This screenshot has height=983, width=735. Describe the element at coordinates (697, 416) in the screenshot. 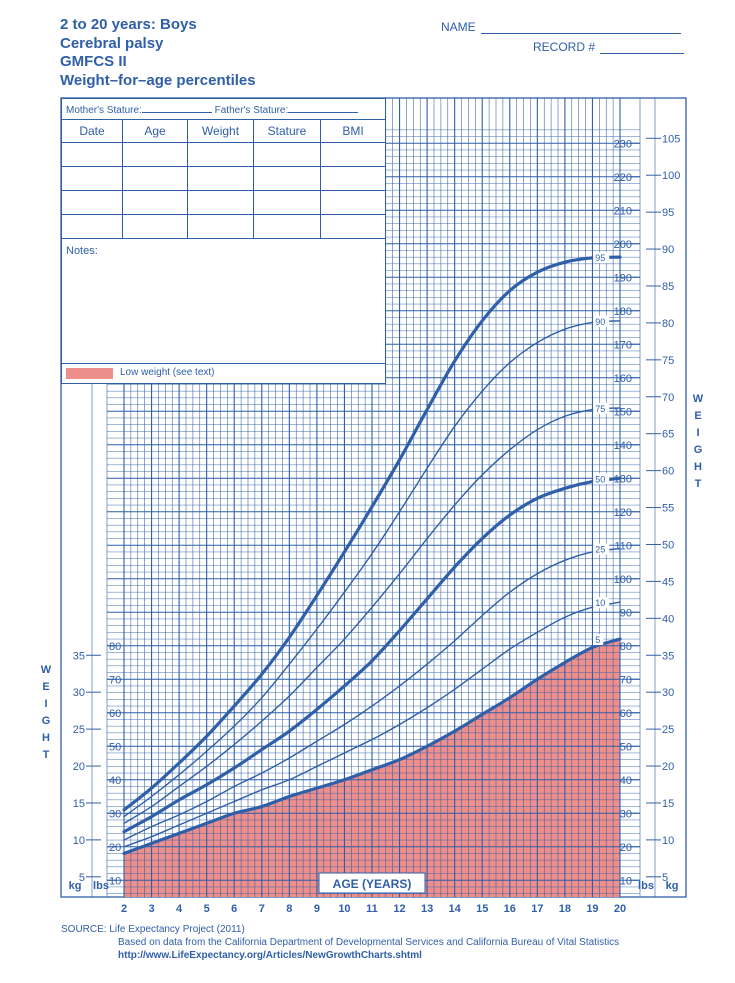

I see `y-axis-label-right: E` at that location.